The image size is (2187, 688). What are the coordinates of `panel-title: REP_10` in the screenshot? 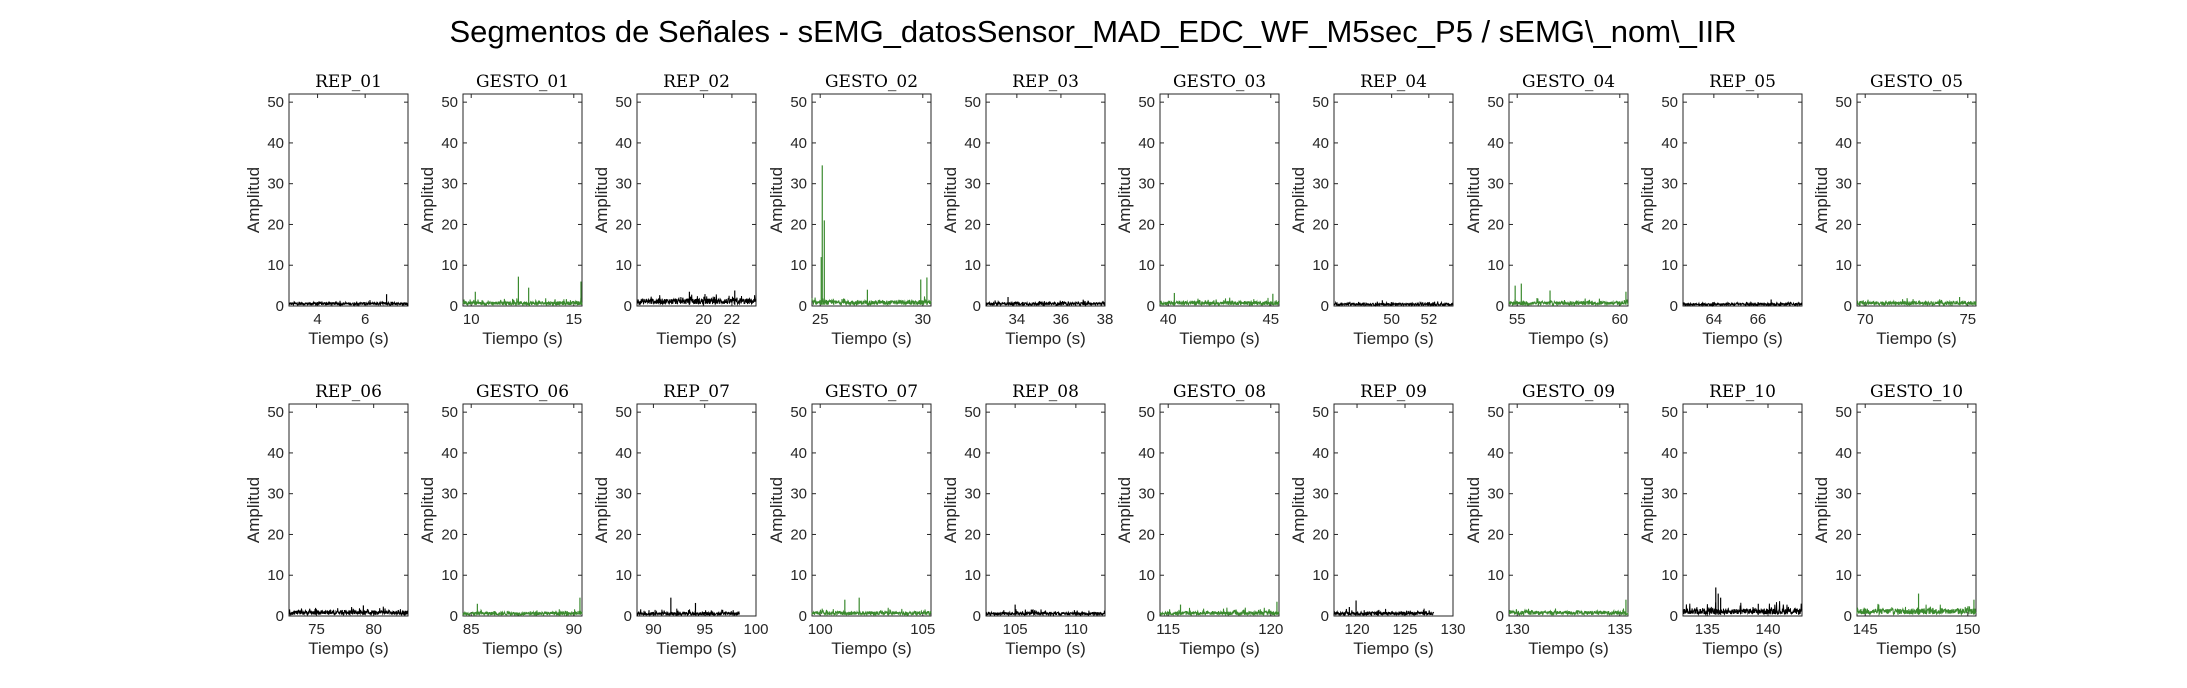 It's located at (1742, 392).